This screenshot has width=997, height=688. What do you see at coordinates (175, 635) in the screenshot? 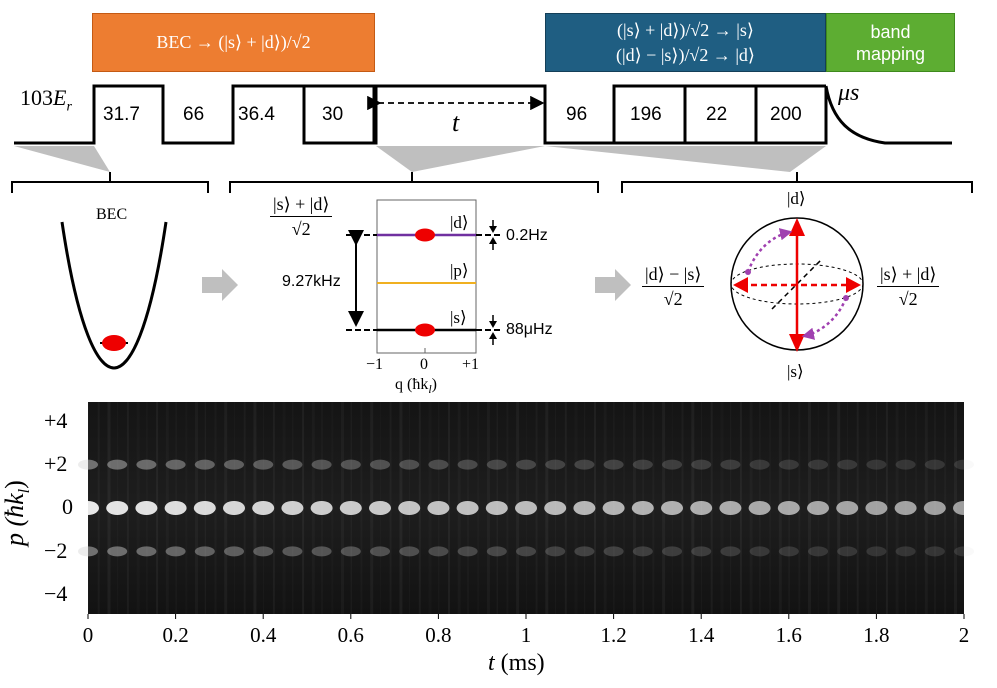
I see `x-tick-label: 0.2` at bounding box center [175, 635].